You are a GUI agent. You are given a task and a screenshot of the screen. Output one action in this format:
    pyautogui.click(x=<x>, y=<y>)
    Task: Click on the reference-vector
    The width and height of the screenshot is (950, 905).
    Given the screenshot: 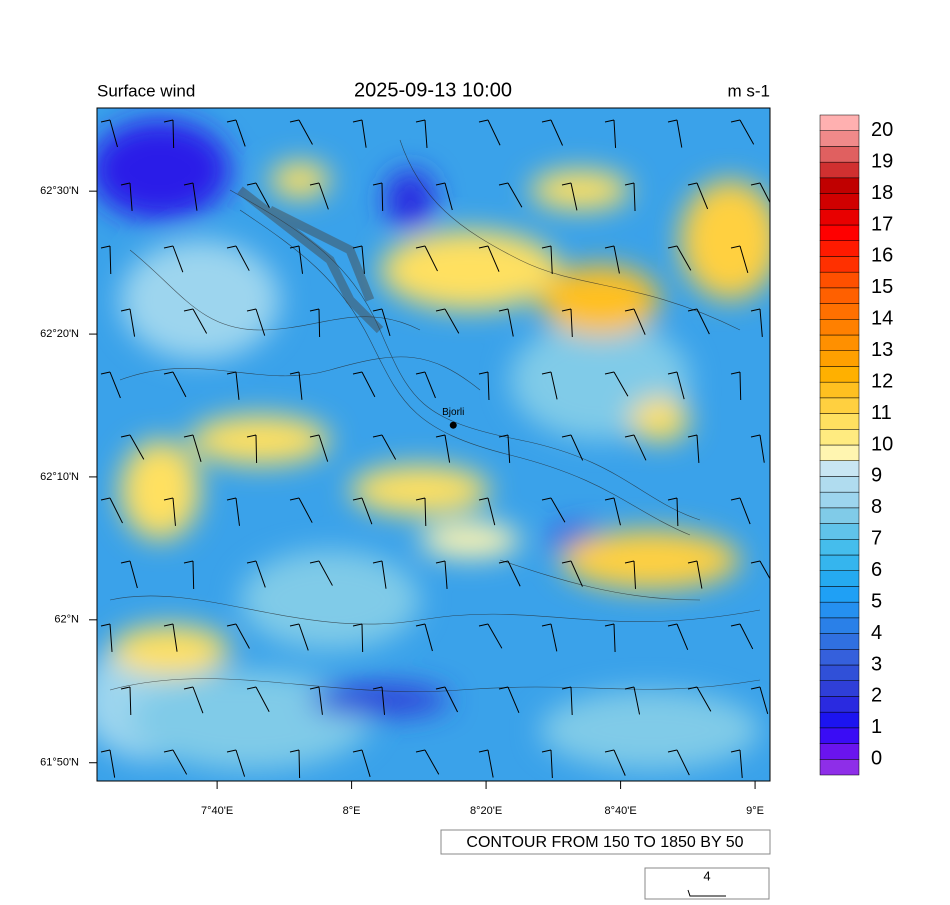 What is the action you would take?
    pyautogui.click(x=706, y=893)
    